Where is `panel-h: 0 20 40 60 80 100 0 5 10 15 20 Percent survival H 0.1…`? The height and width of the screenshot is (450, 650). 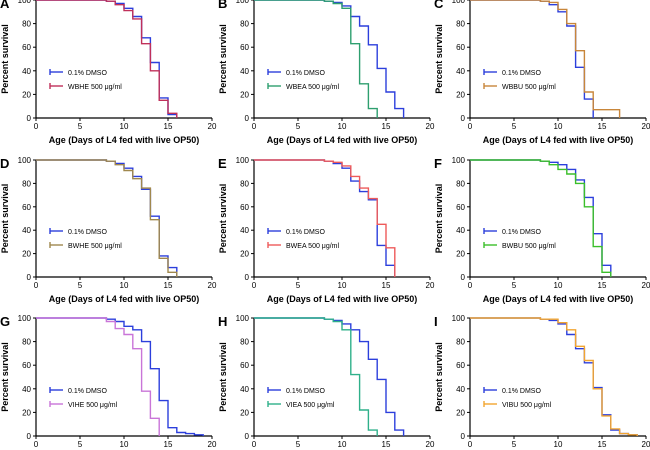 panel-h: 0 20 40 60 80 100 0 5 10 15 20 Percent survival H 0.1… is located at coordinates (326, 381).